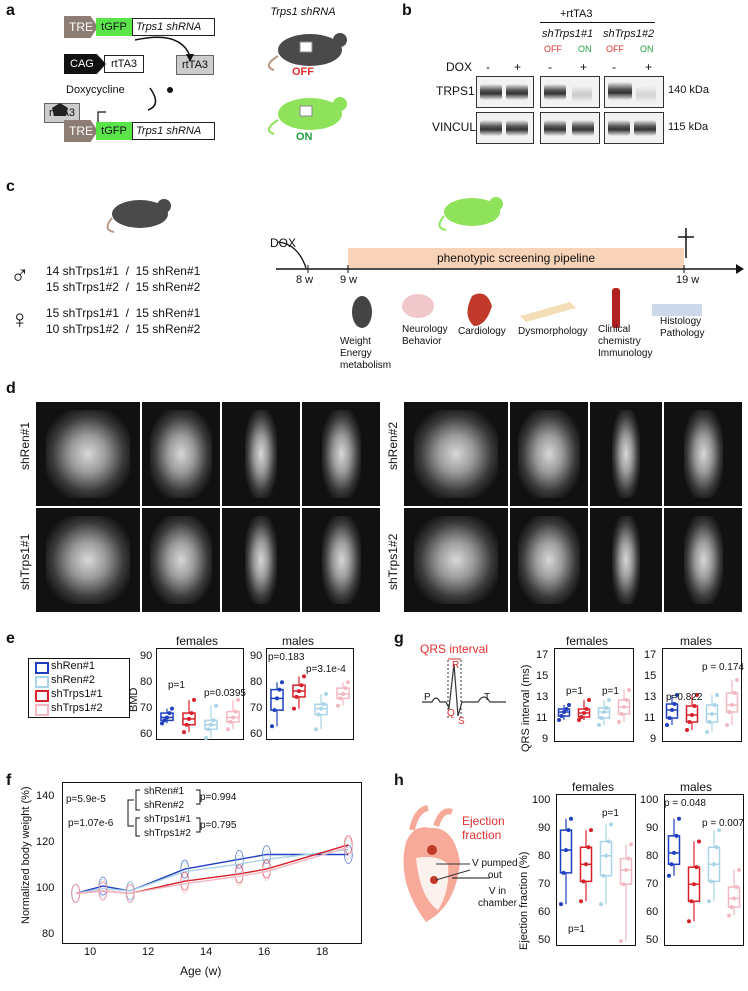 Image resolution: width=748 pixels, height=991 pixels. I want to click on panel-label-h: h, so click(399, 780).